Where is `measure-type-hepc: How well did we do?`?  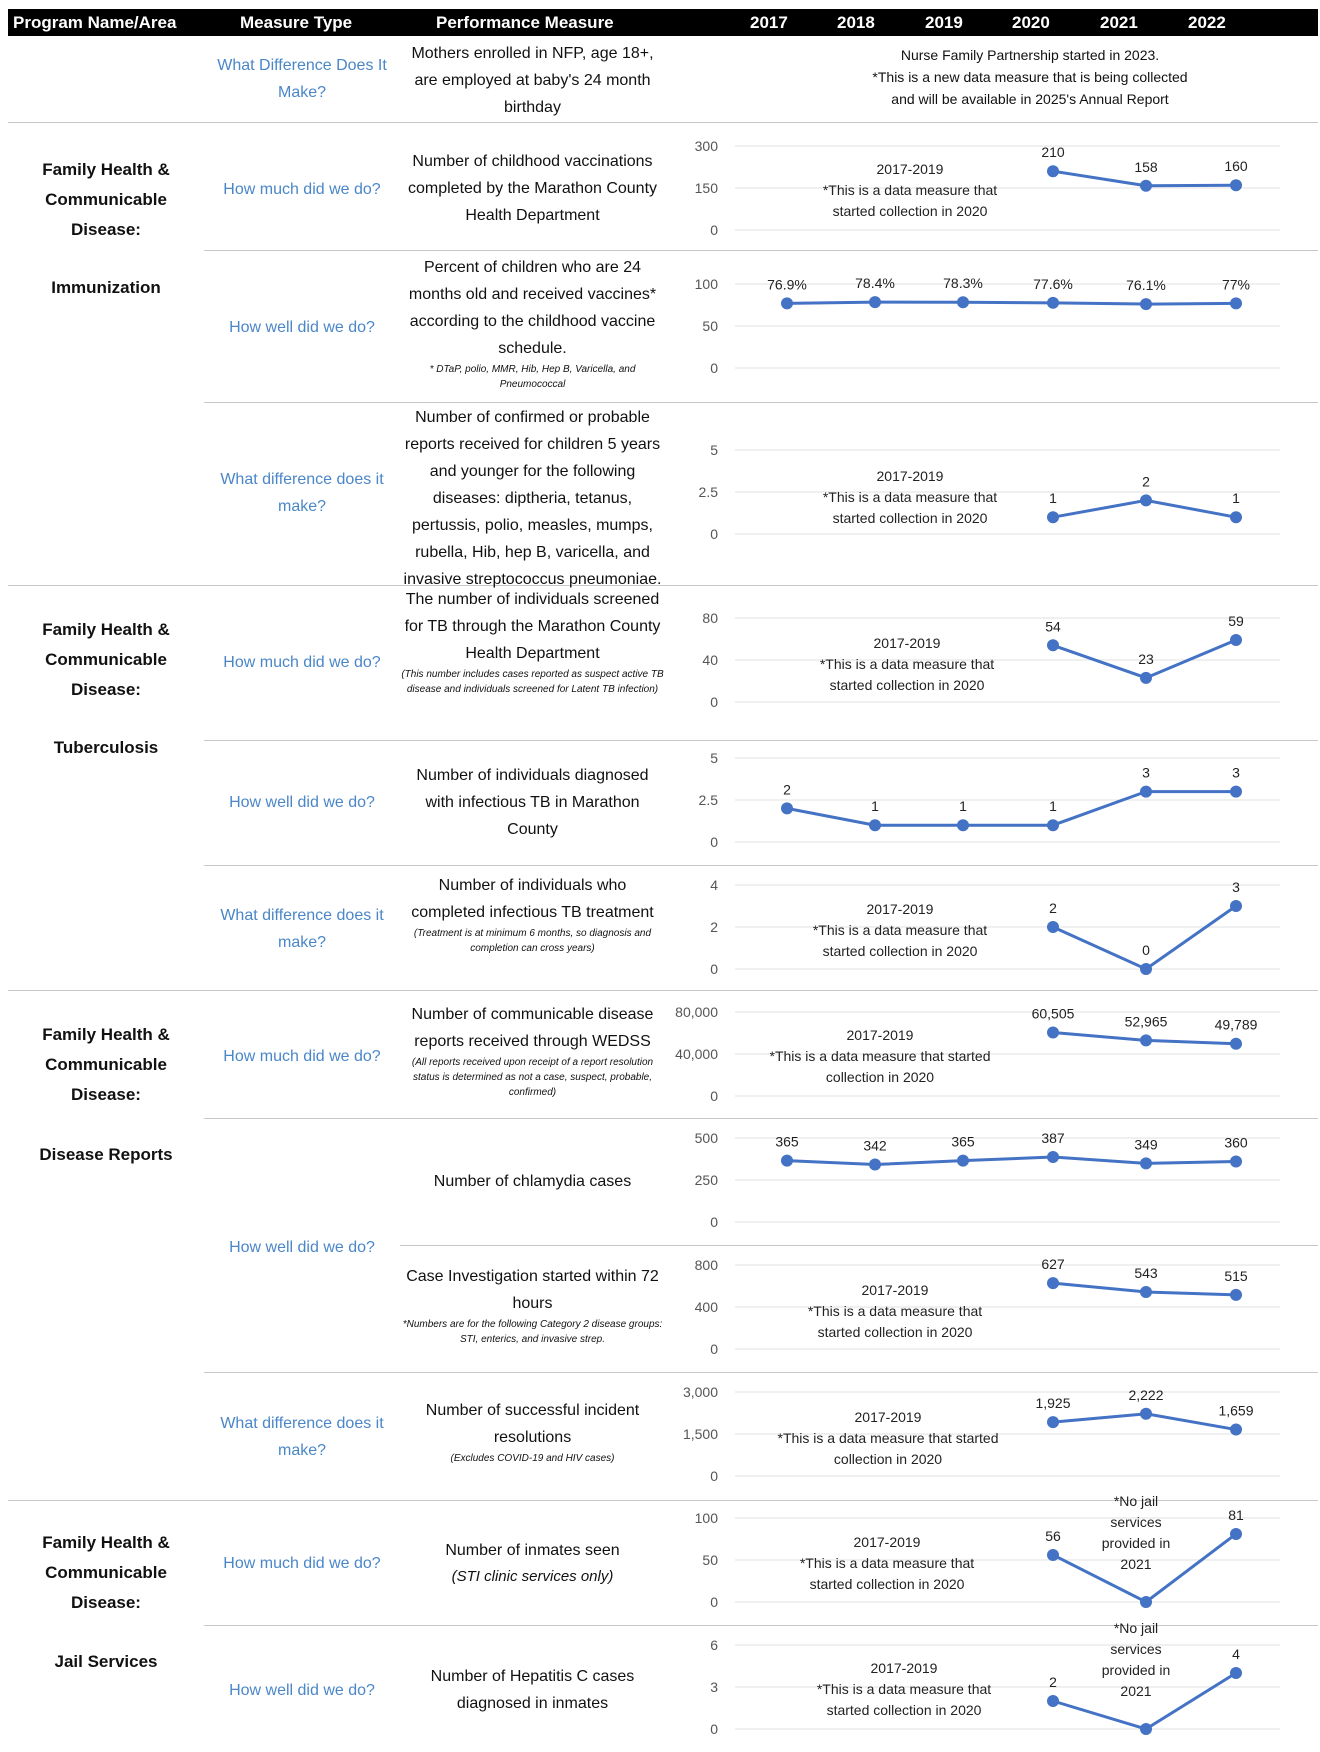 measure-type-hepc: How well did we do? is located at coordinates (302, 1690).